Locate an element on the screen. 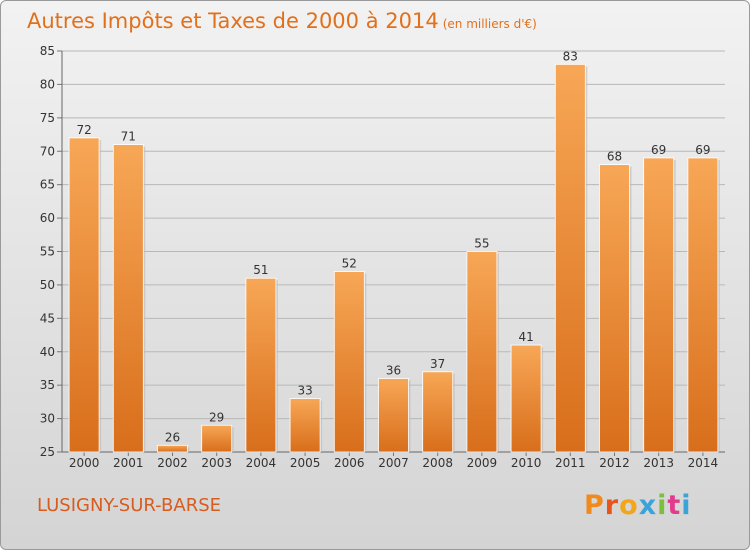  x-tick-label: 2011 is located at coordinates (570, 463).